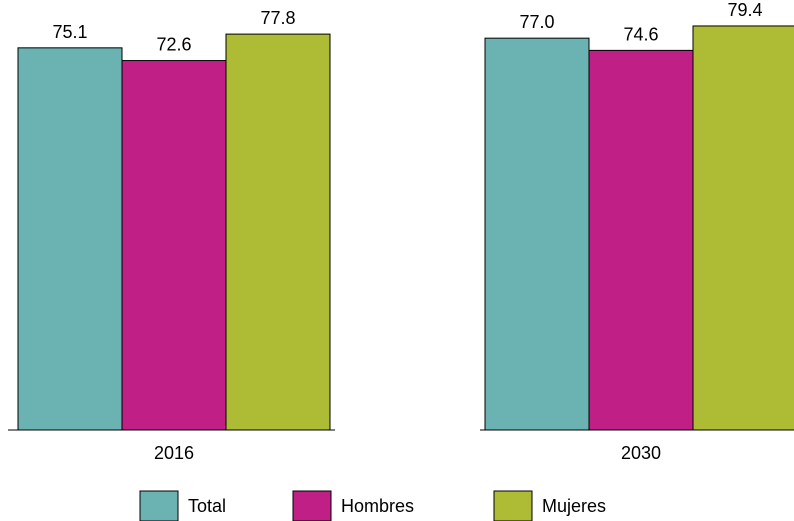 The height and width of the screenshot is (521, 794). Describe the element at coordinates (743, 228) in the screenshot. I see `bar-mujeres-2030` at that location.